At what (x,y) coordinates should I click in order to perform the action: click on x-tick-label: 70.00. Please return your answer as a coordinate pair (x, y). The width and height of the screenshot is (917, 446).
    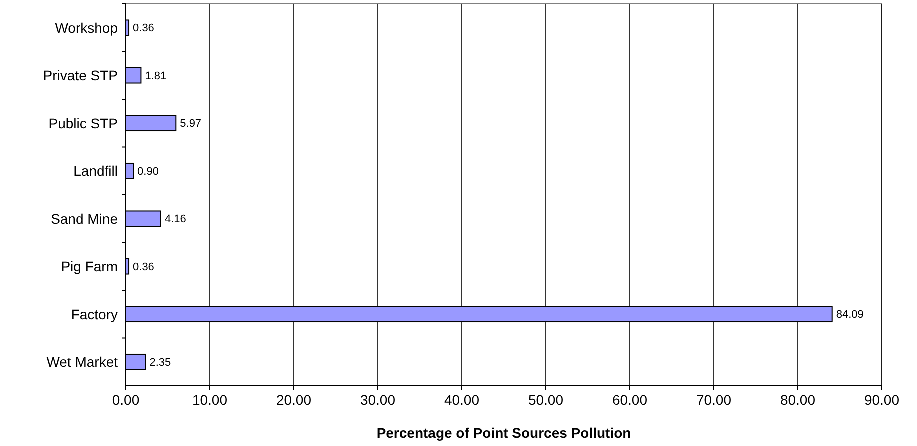
    Looking at the image, I should click on (714, 400).